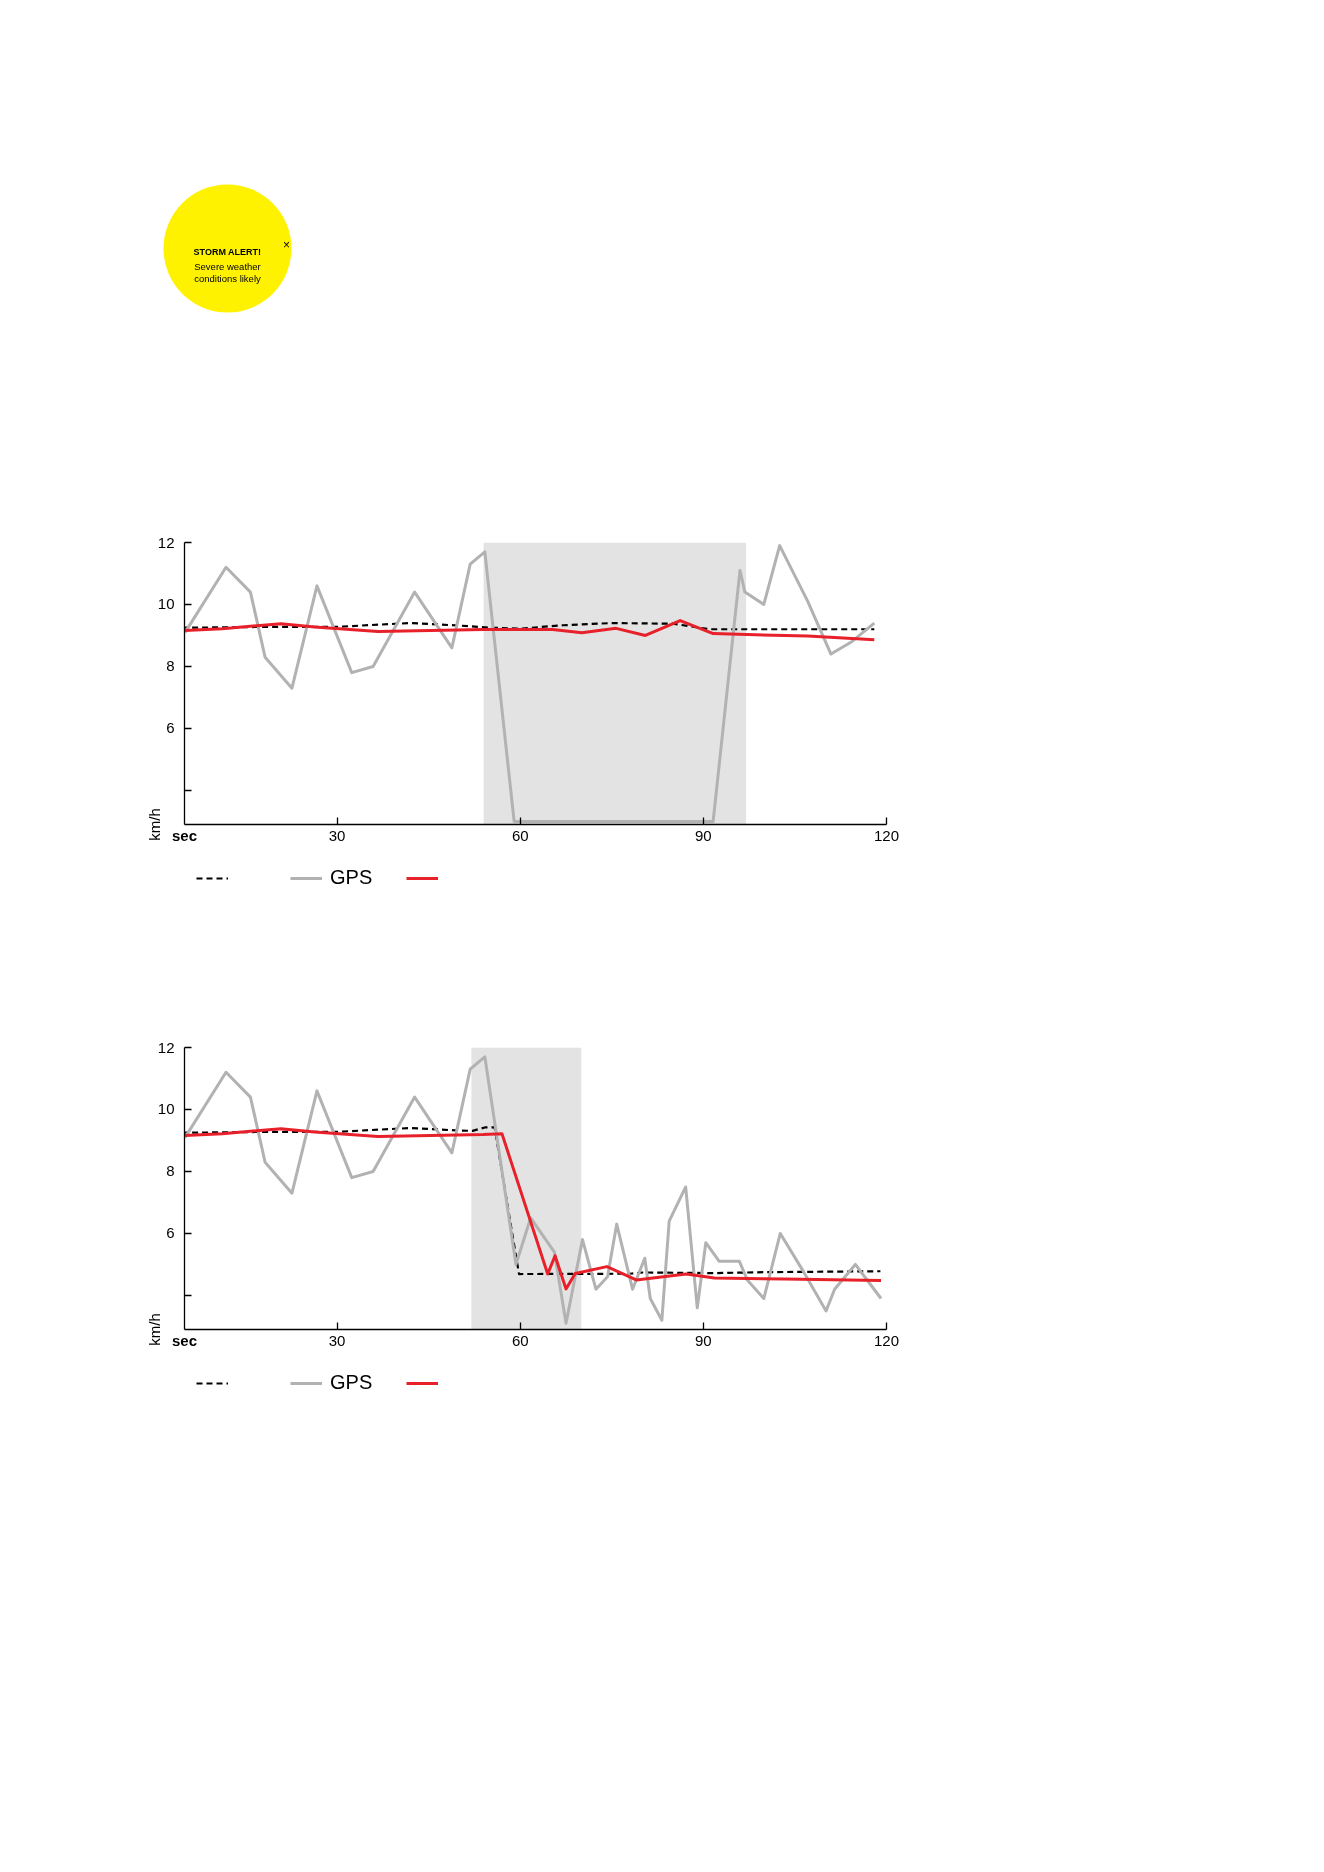 This screenshot has height=1872, width=1324. What do you see at coordinates (227, 251) in the screenshot?
I see `text: STORM ALERT!` at bounding box center [227, 251].